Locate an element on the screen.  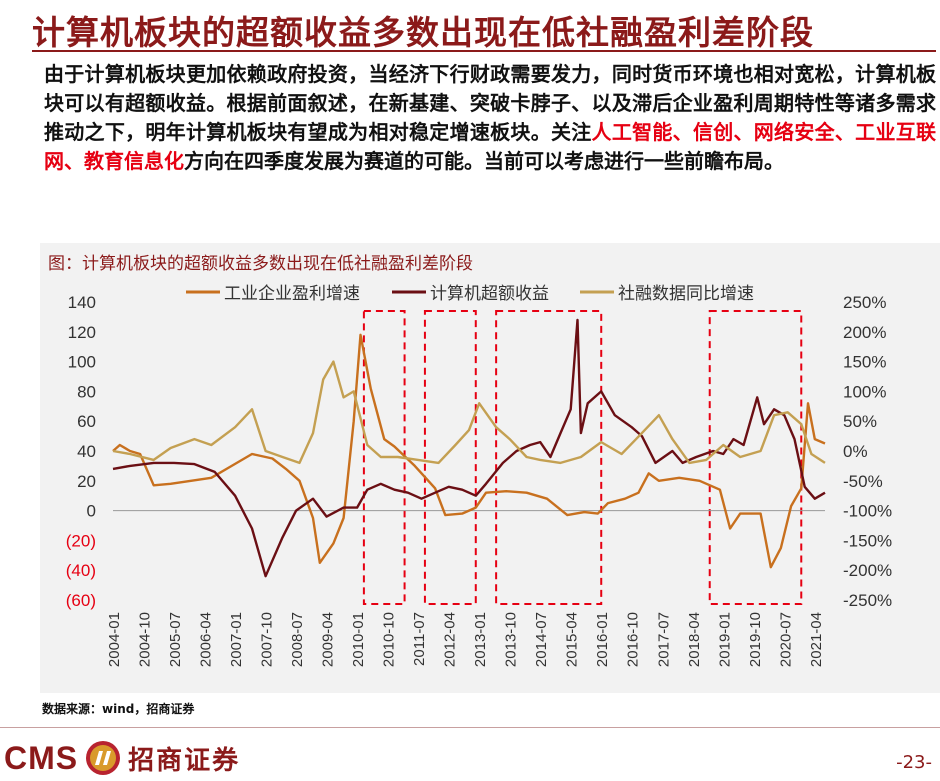
y-left-tick-label: 40 is located at coordinates (86, 451).